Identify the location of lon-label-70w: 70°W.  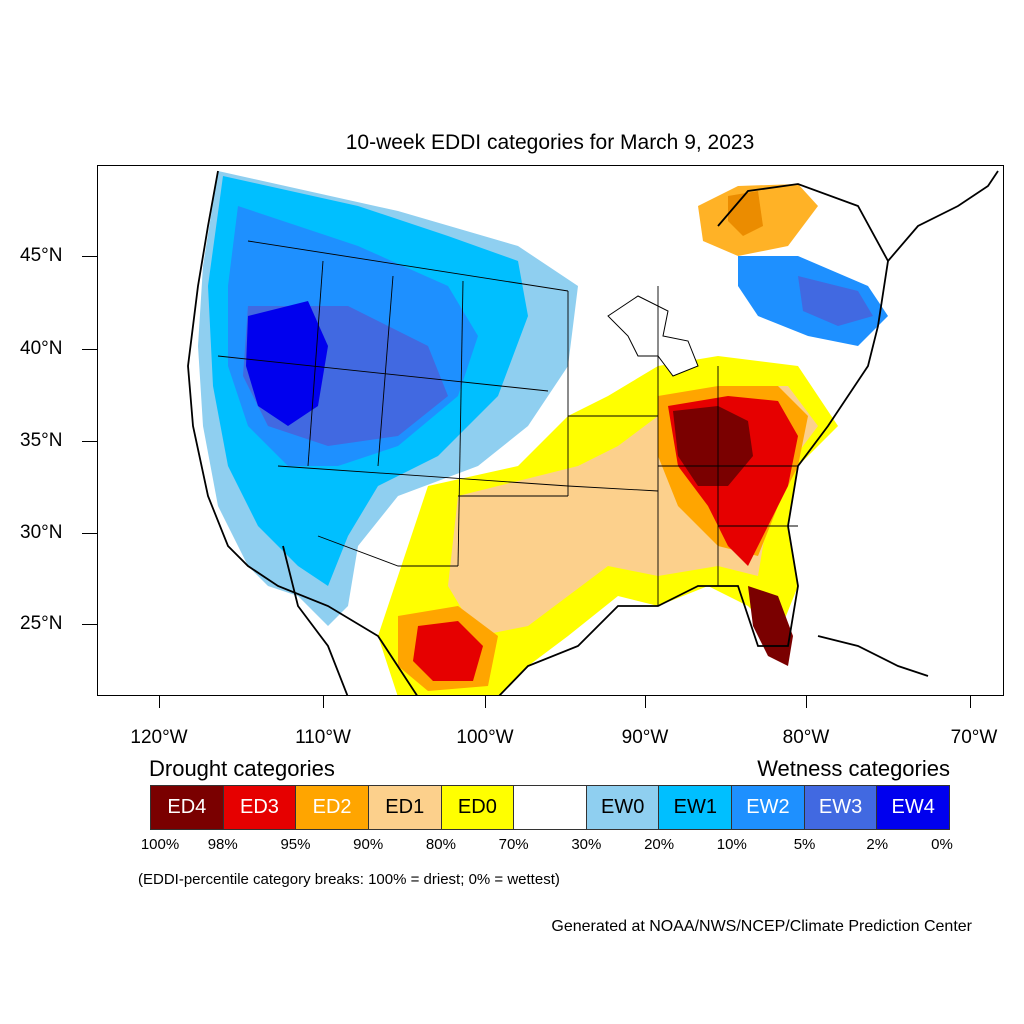
(974, 737).